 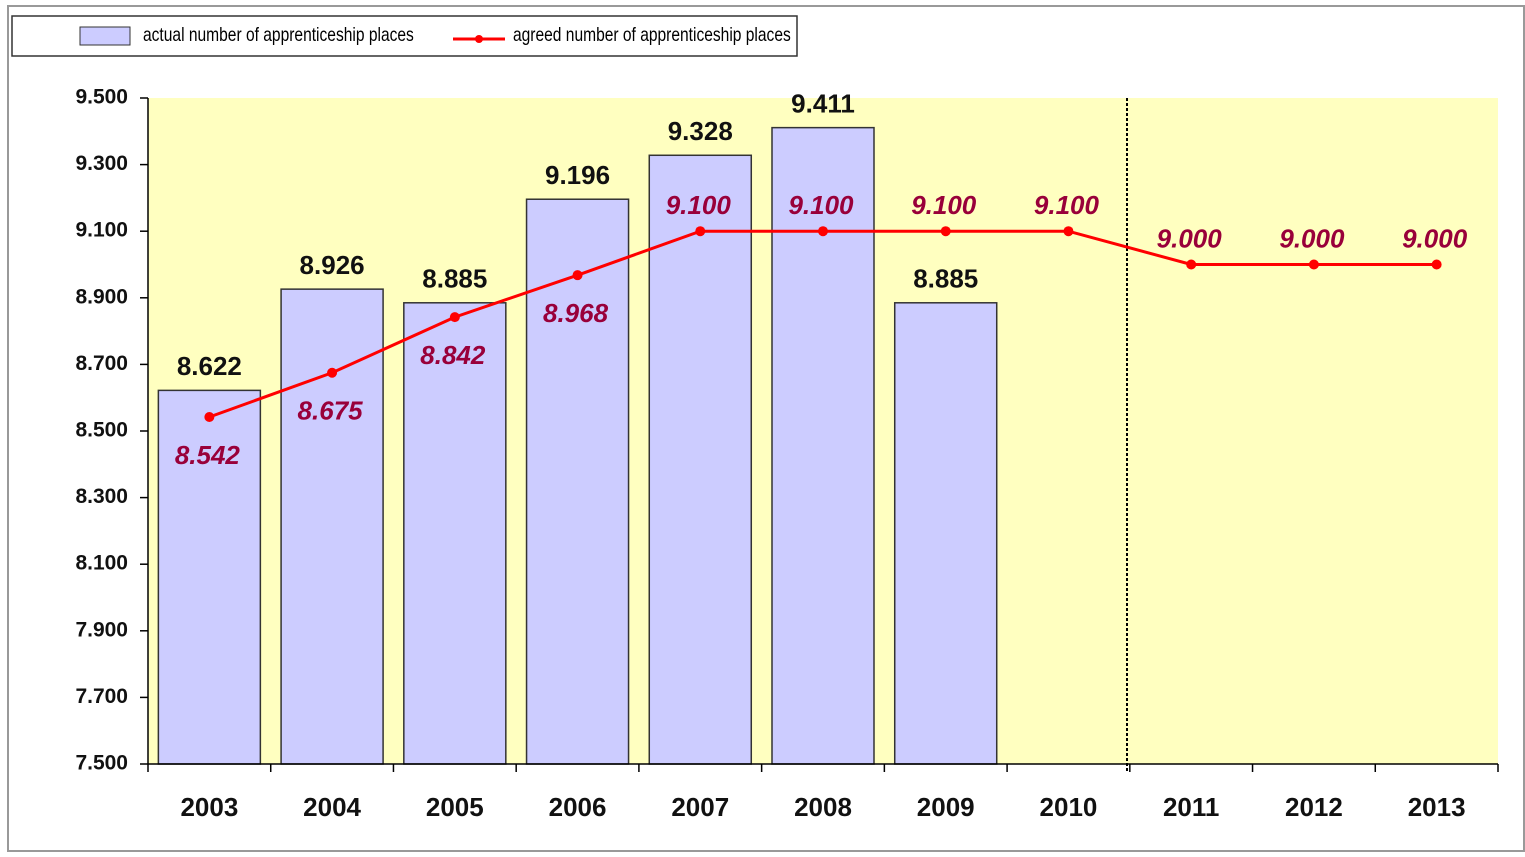 What do you see at coordinates (576, 313) in the screenshot?
I see `line-value-label: 8.968` at bounding box center [576, 313].